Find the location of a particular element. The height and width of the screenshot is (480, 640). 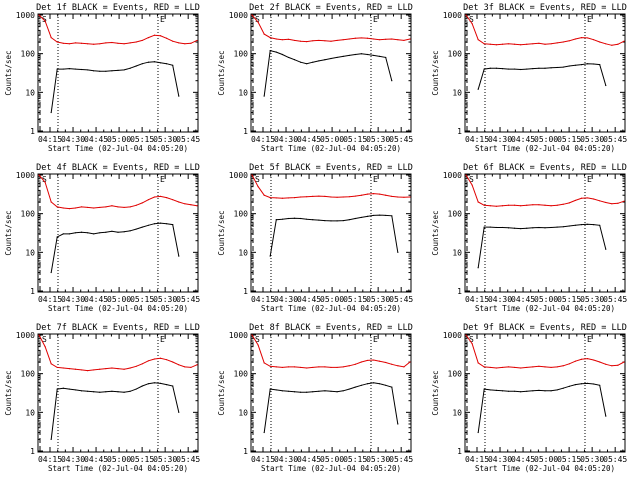

x-tick-label: 05:15 is located at coordinates (569, 299).